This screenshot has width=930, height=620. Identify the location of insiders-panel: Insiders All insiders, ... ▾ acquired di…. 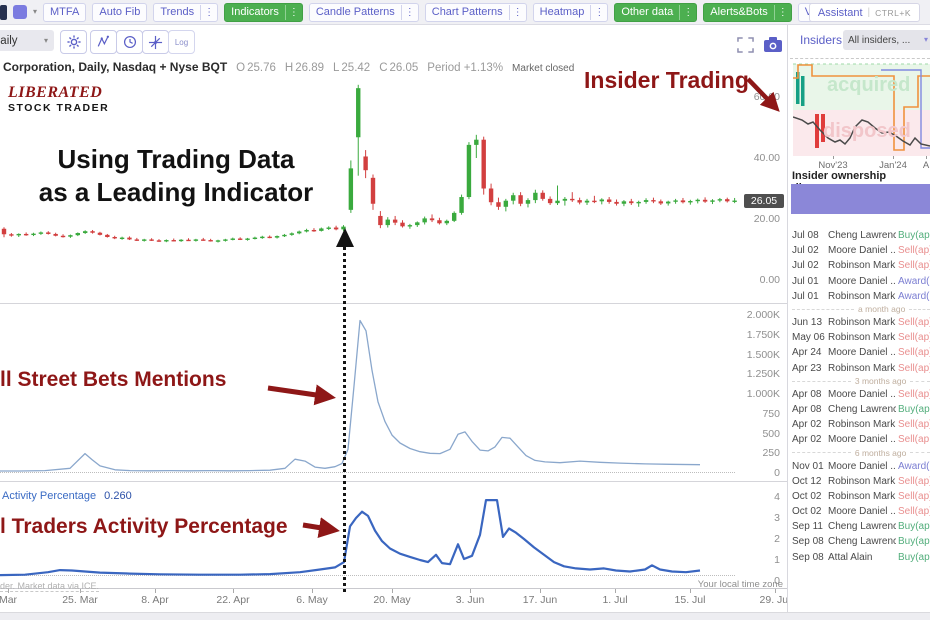
(859, 318).